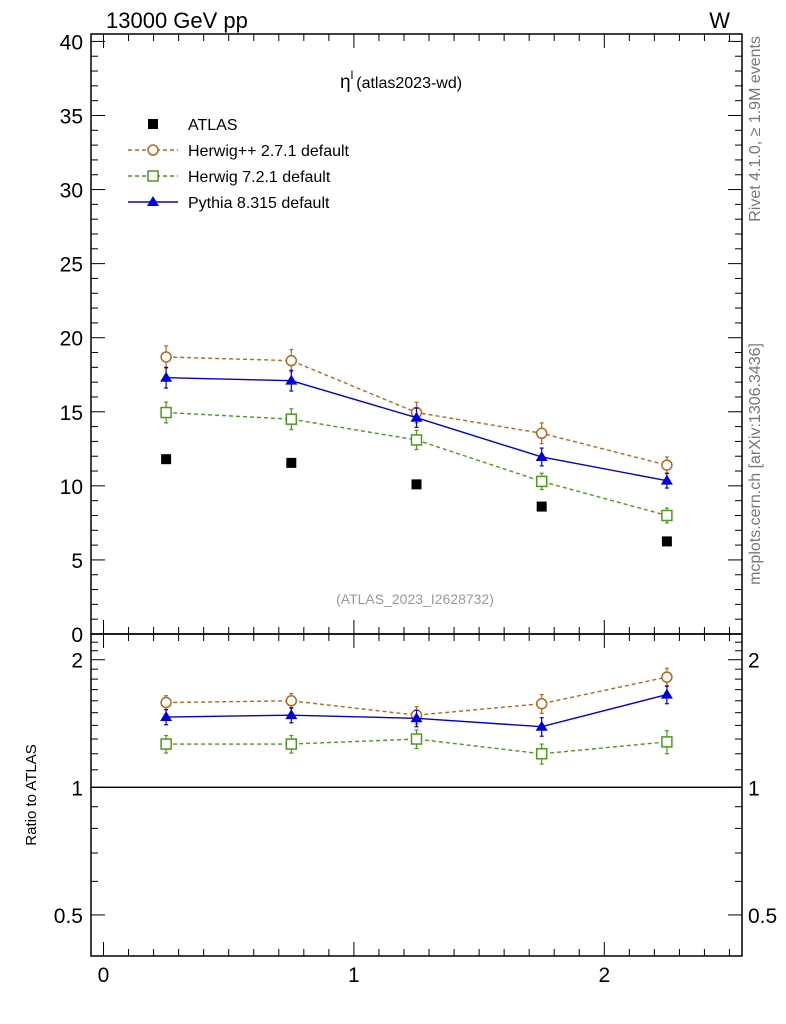 The width and height of the screenshot is (786, 1024). I want to click on legend-marker-herwigpp, so click(153, 150).